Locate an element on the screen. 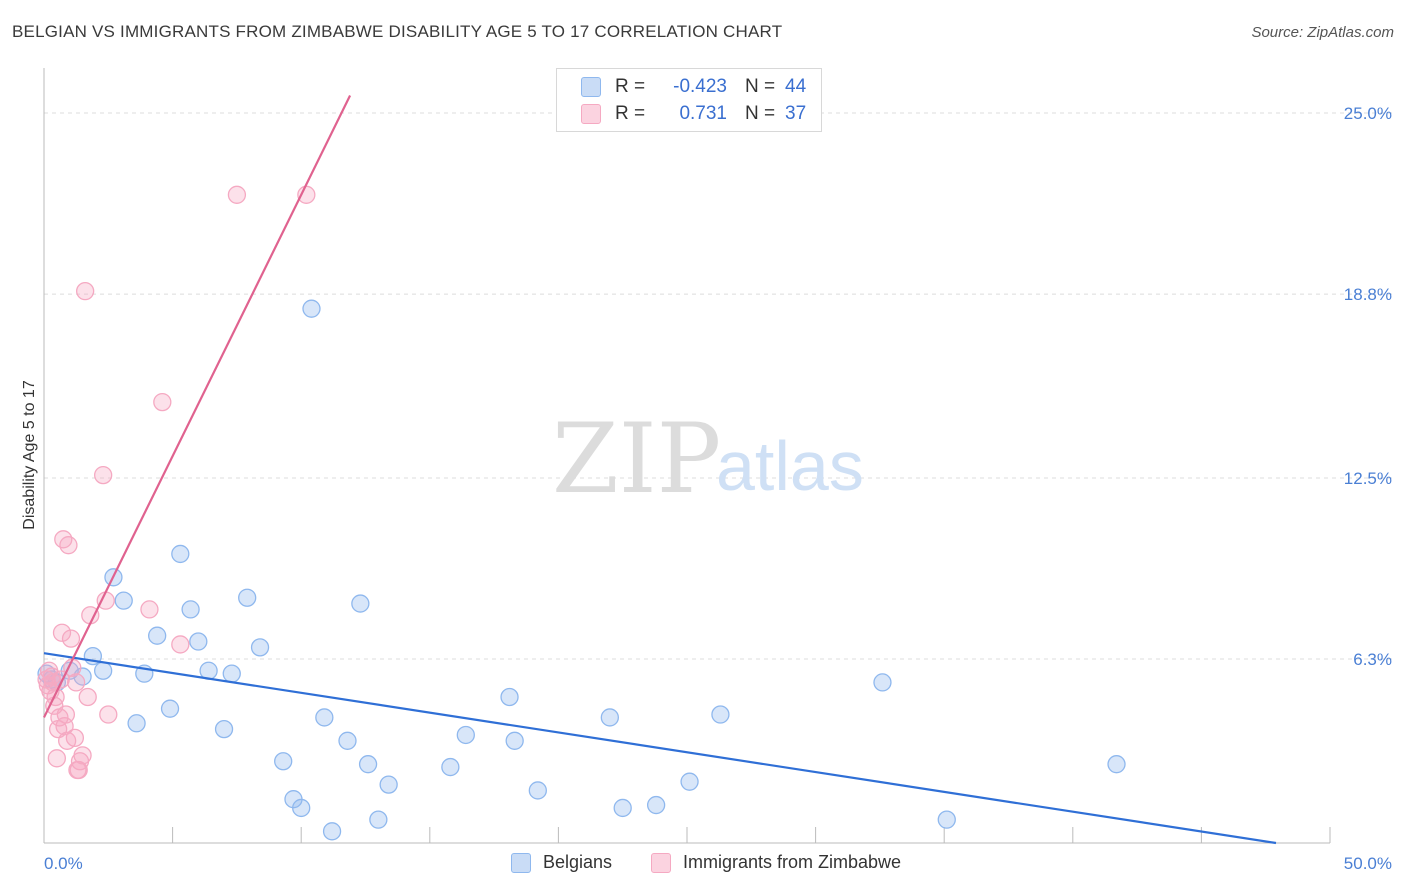 The image size is (1406, 892). bottom-legend-zimbabwe: Immigrants from Zimbabwe is located at coordinates (776, 862).